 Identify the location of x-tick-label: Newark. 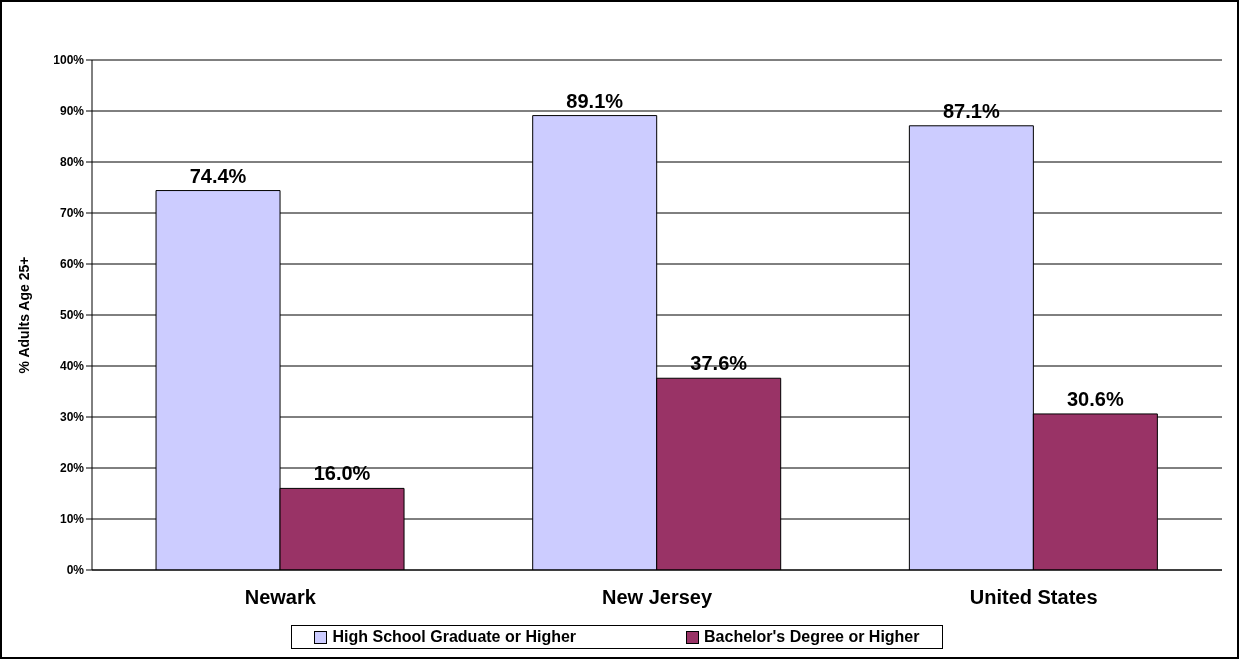
(280, 597).